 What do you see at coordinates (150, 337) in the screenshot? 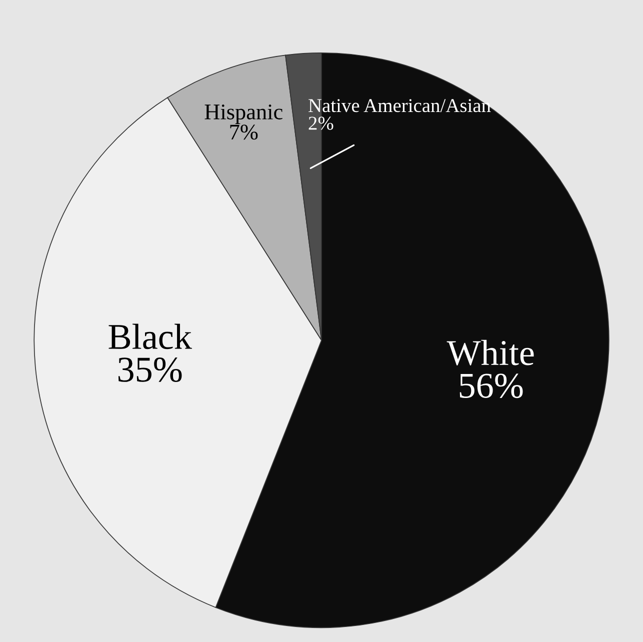
I see `slice-label: Black` at bounding box center [150, 337].